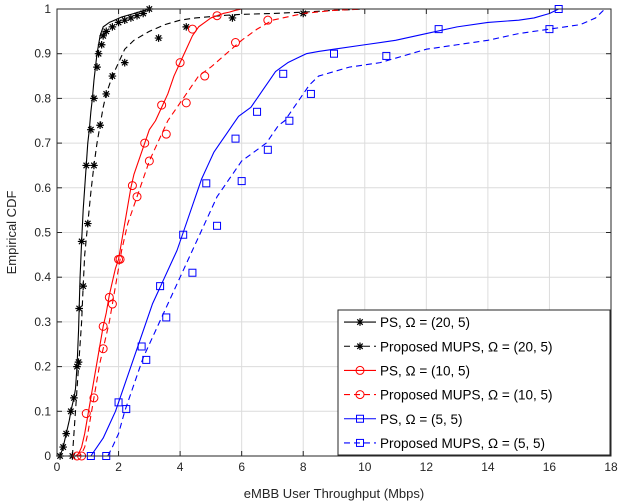 This screenshot has height=503, width=622. I want to click on x-axis-label: eMBB User Throughput (Mbps), so click(334, 493).